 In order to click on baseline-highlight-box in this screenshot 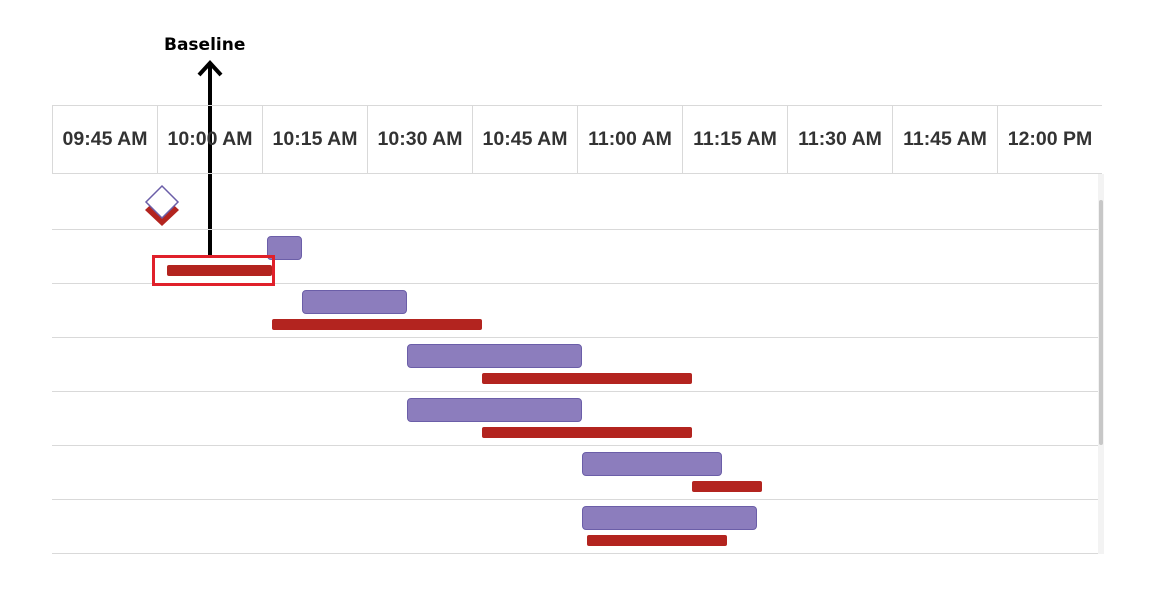, I will do `click(213, 270)`.